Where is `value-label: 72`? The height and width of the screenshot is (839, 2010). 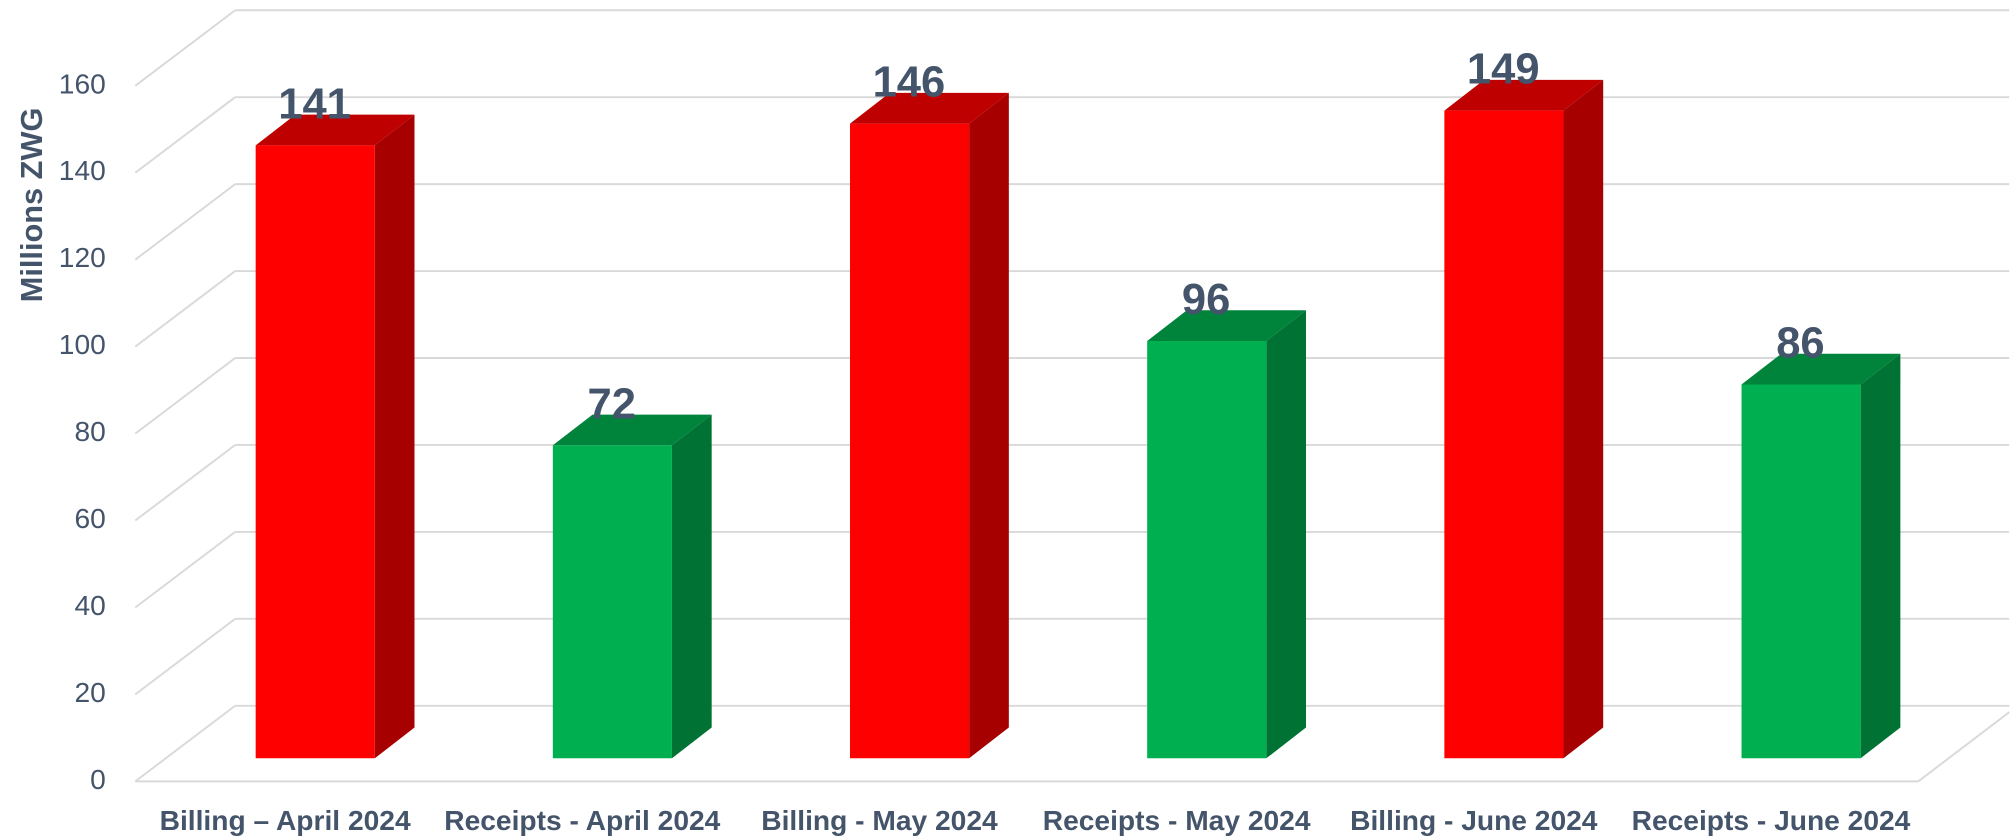 value-label: 72 is located at coordinates (612, 404).